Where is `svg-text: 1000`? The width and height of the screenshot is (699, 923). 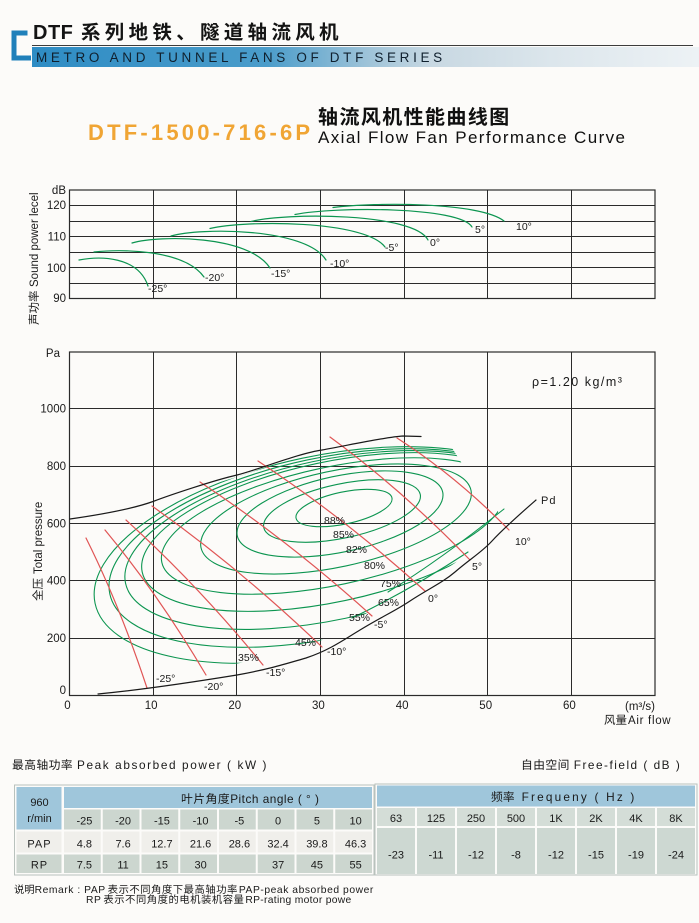
svg-text: 1000 is located at coordinates (53, 410).